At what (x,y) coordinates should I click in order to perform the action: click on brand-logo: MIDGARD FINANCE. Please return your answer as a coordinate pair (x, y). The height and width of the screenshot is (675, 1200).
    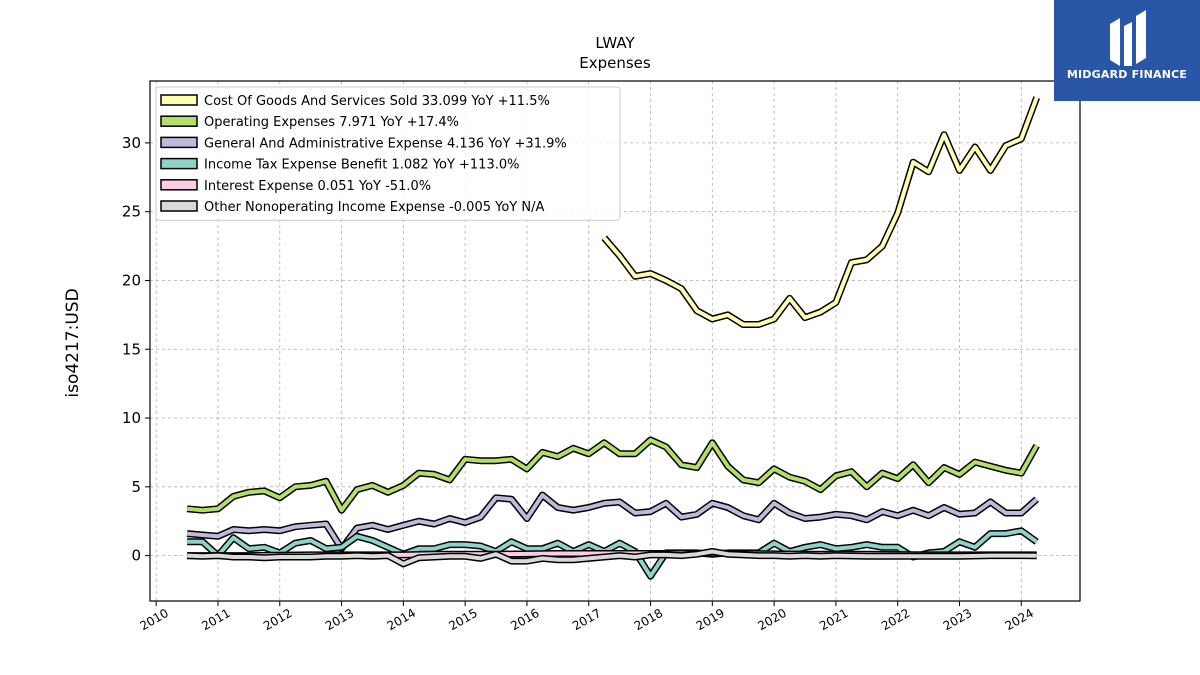
    Looking at the image, I should click on (1127, 50).